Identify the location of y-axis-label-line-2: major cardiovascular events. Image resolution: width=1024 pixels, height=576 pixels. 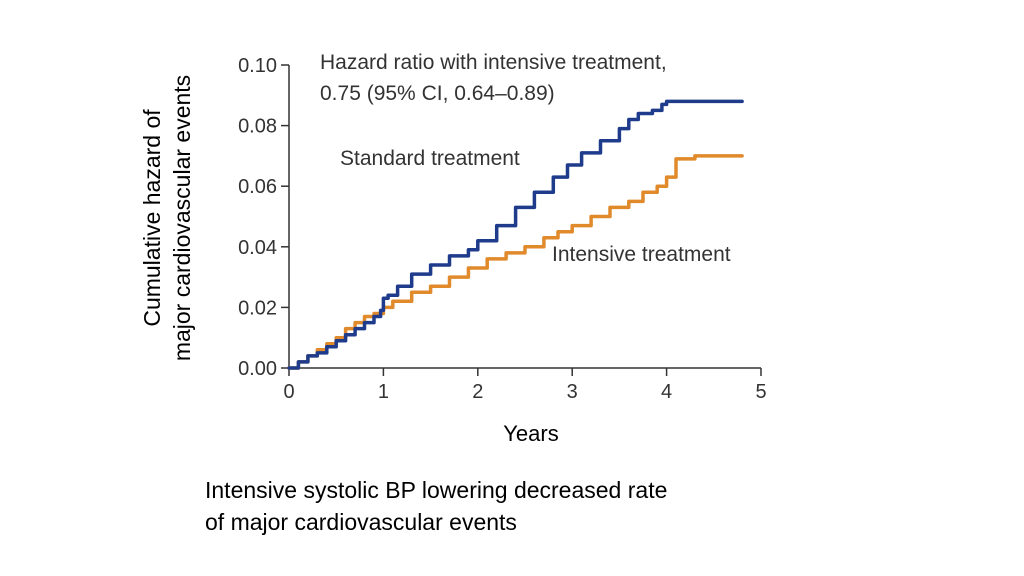
(182, 218).